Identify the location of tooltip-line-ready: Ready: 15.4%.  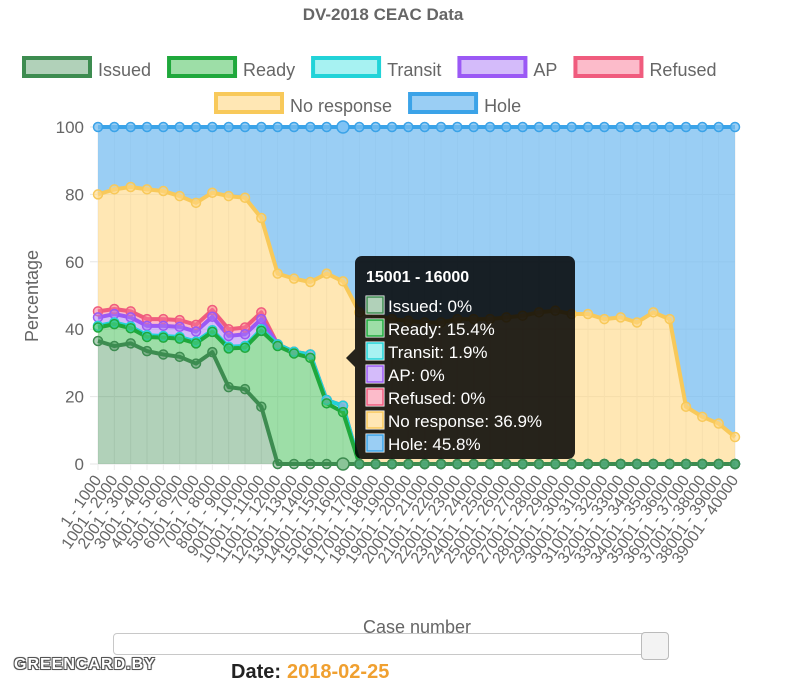
(441, 329).